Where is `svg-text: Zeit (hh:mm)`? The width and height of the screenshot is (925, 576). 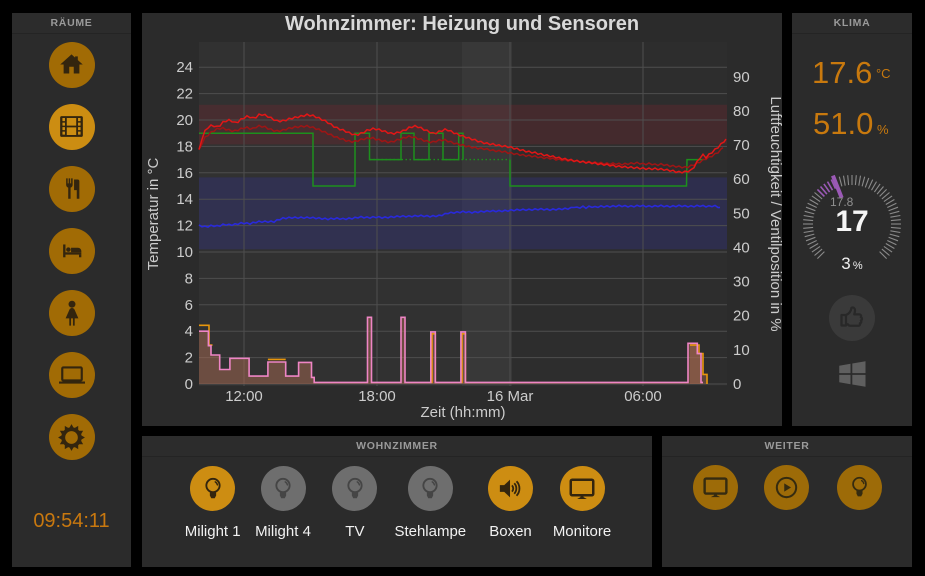
svg-text: Zeit (hh:mm) is located at coordinates (462, 412).